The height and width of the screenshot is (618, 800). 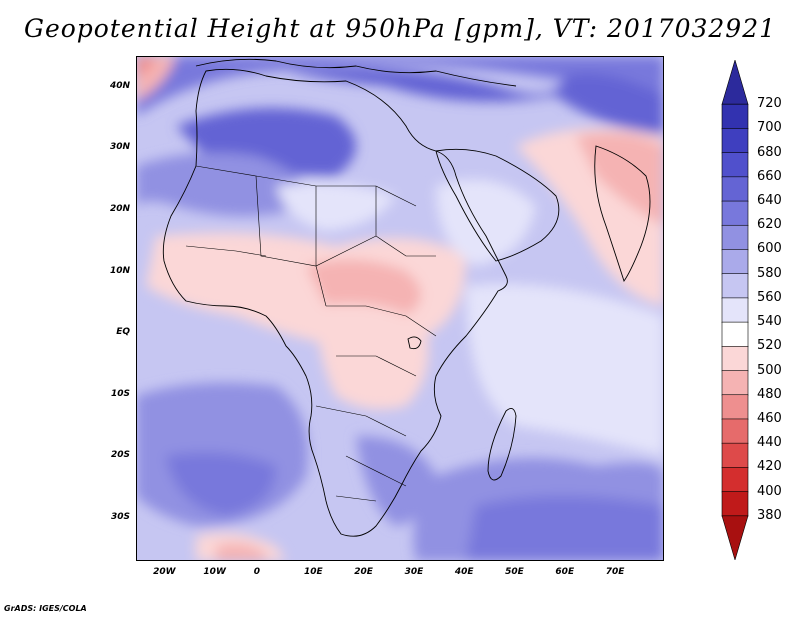 What do you see at coordinates (769, 273) in the screenshot?
I see `colorbar-level-label: 580` at bounding box center [769, 273].